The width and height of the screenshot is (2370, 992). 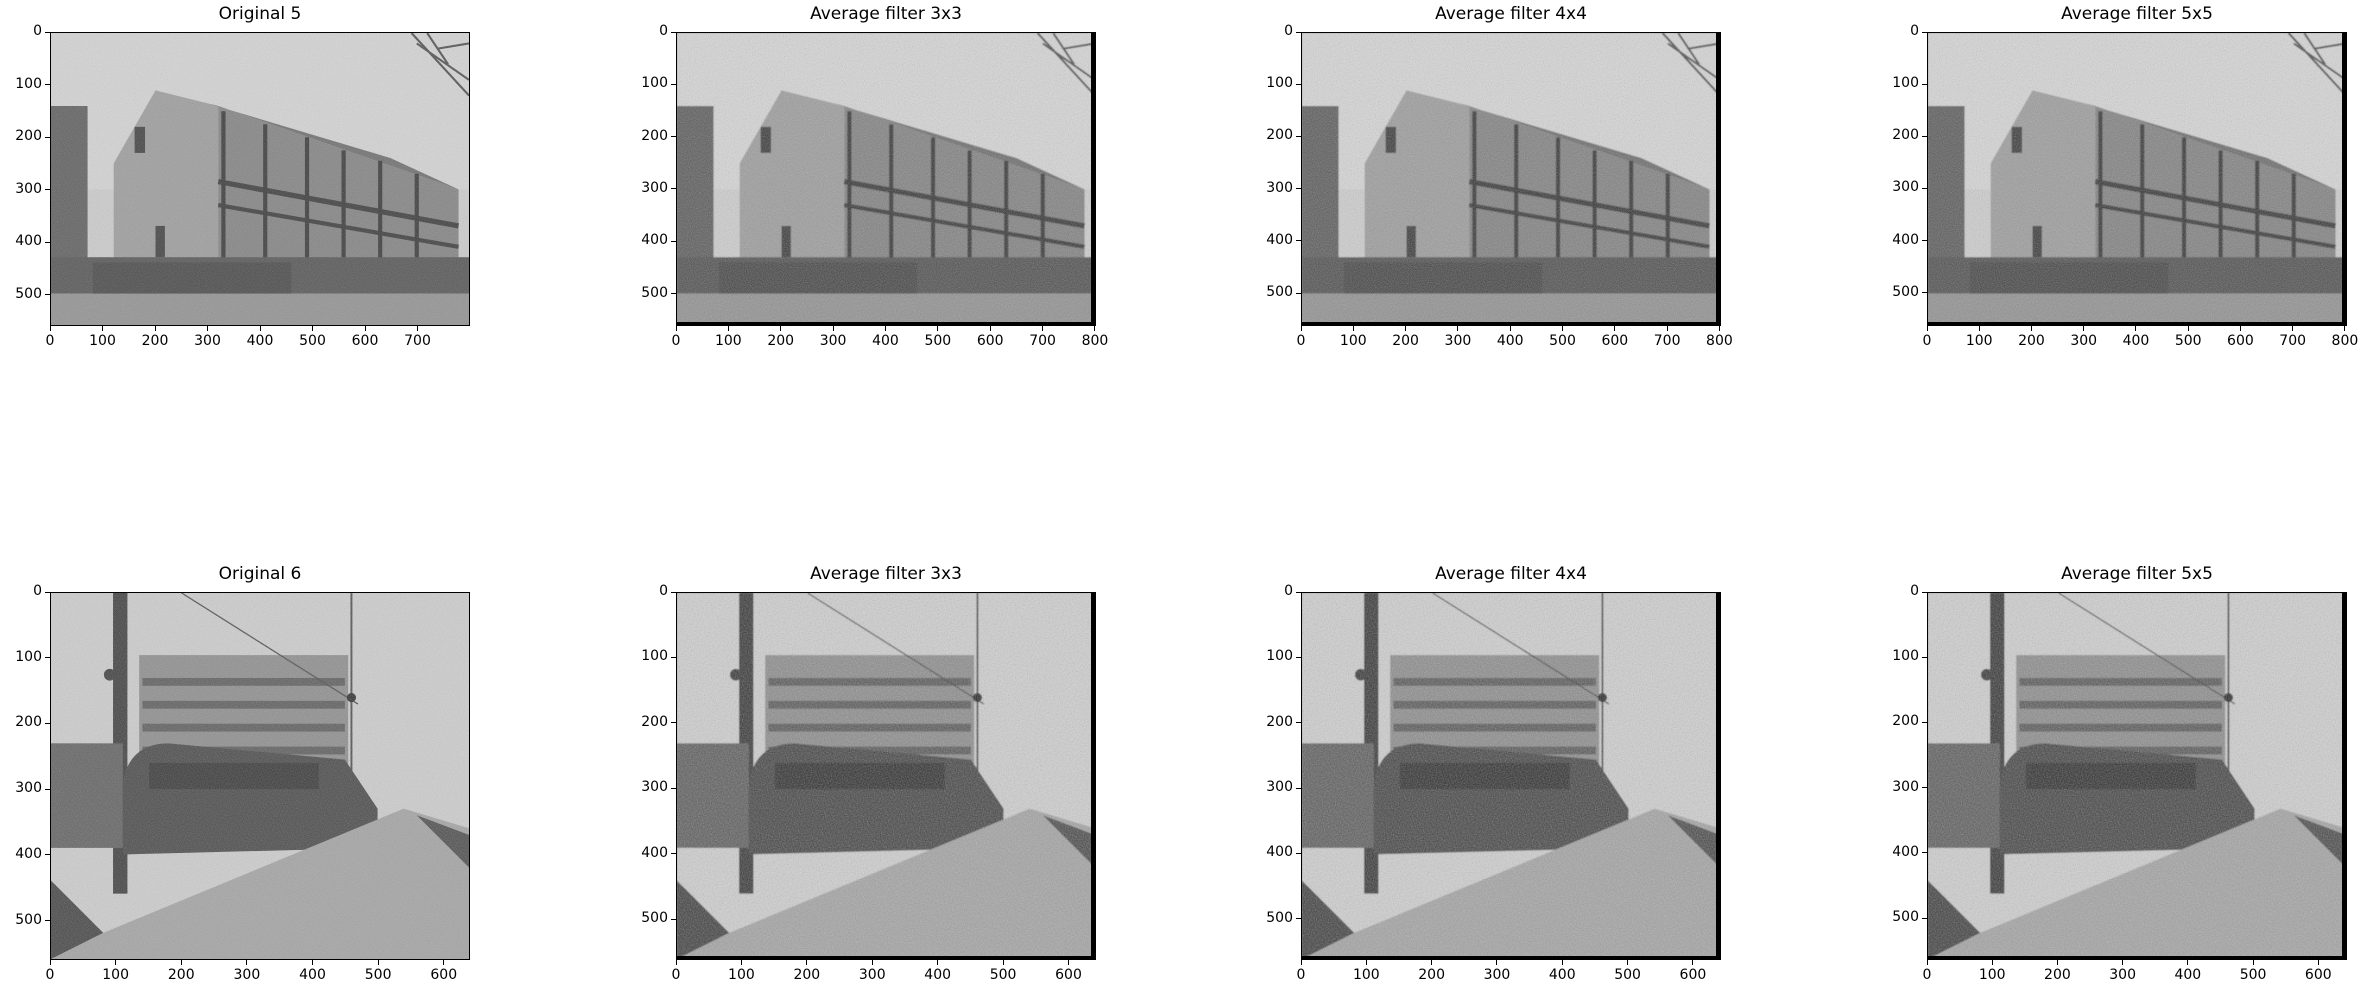 What do you see at coordinates (1511, 574) in the screenshot?
I see `subplot-title: Average filter 4x4` at bounding box center [1511, 574].